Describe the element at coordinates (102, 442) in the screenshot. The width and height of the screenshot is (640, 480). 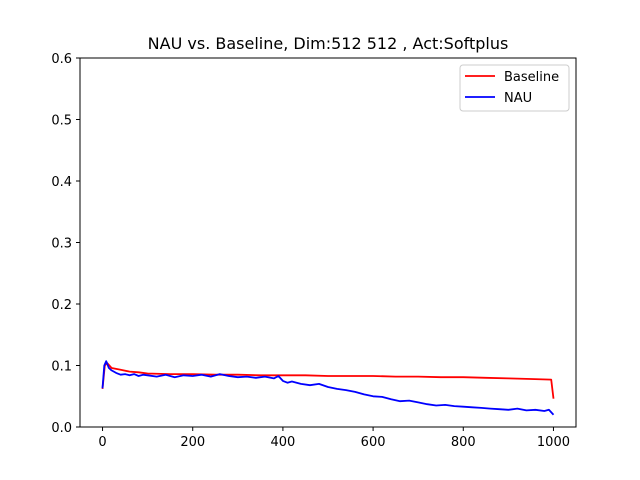
I see `x-tick-label: 0` at that location.